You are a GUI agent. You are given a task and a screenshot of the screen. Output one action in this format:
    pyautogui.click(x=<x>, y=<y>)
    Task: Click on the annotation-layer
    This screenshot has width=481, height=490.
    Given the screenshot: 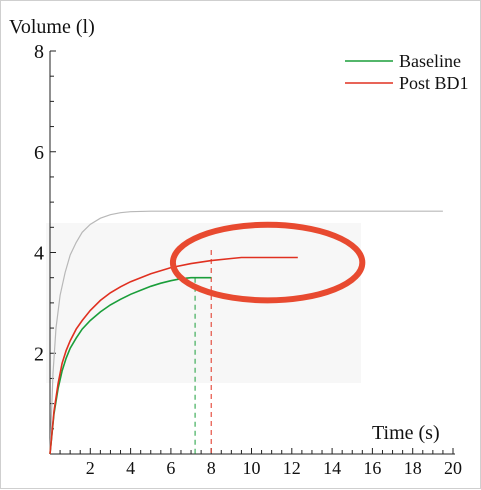 What is the action you would take?
    pyautogui.click(x=267, y=262)
    